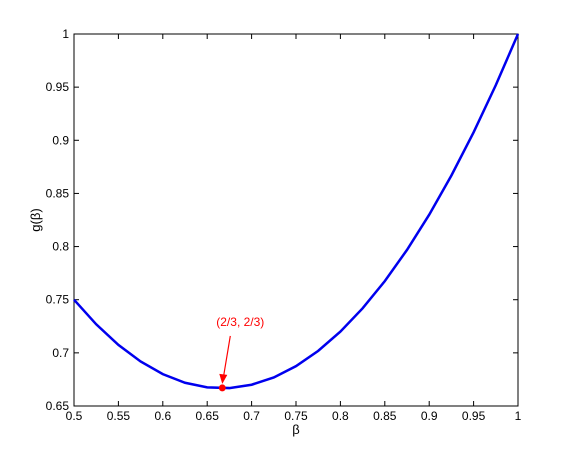  What do you see at coordinates (162, 416) in the screenshot?
I see `x-tick-label: 0.6` at bounding box center [162, 416].